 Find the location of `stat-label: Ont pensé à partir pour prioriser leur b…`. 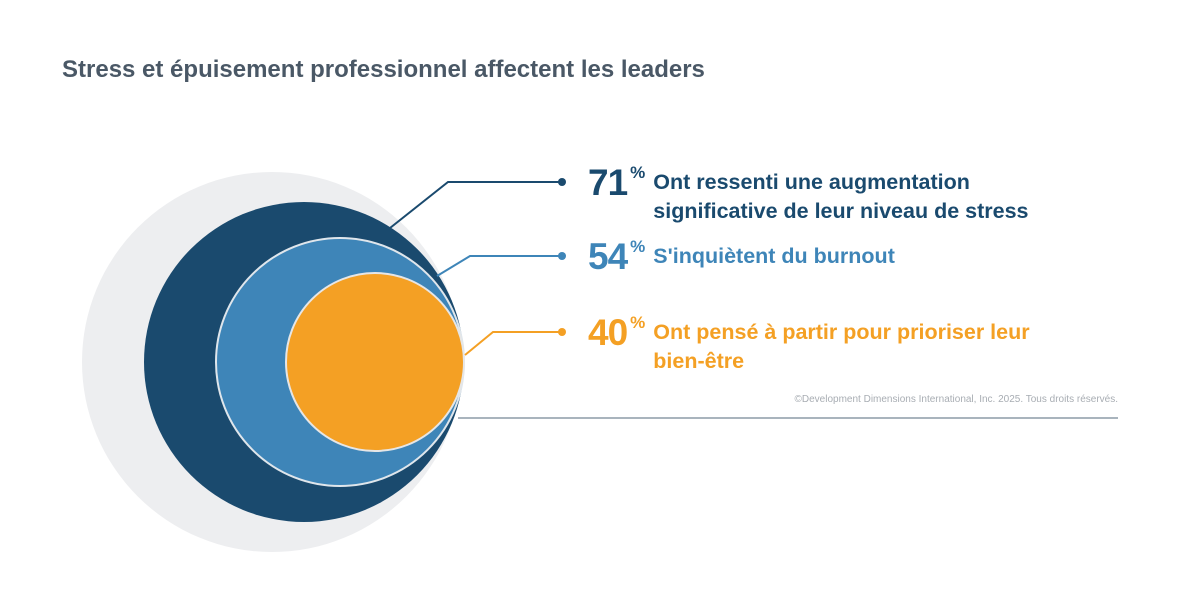

stat-label: Ont pensé à partir pour prioriser leur b… is located at coordinates (841, 346).